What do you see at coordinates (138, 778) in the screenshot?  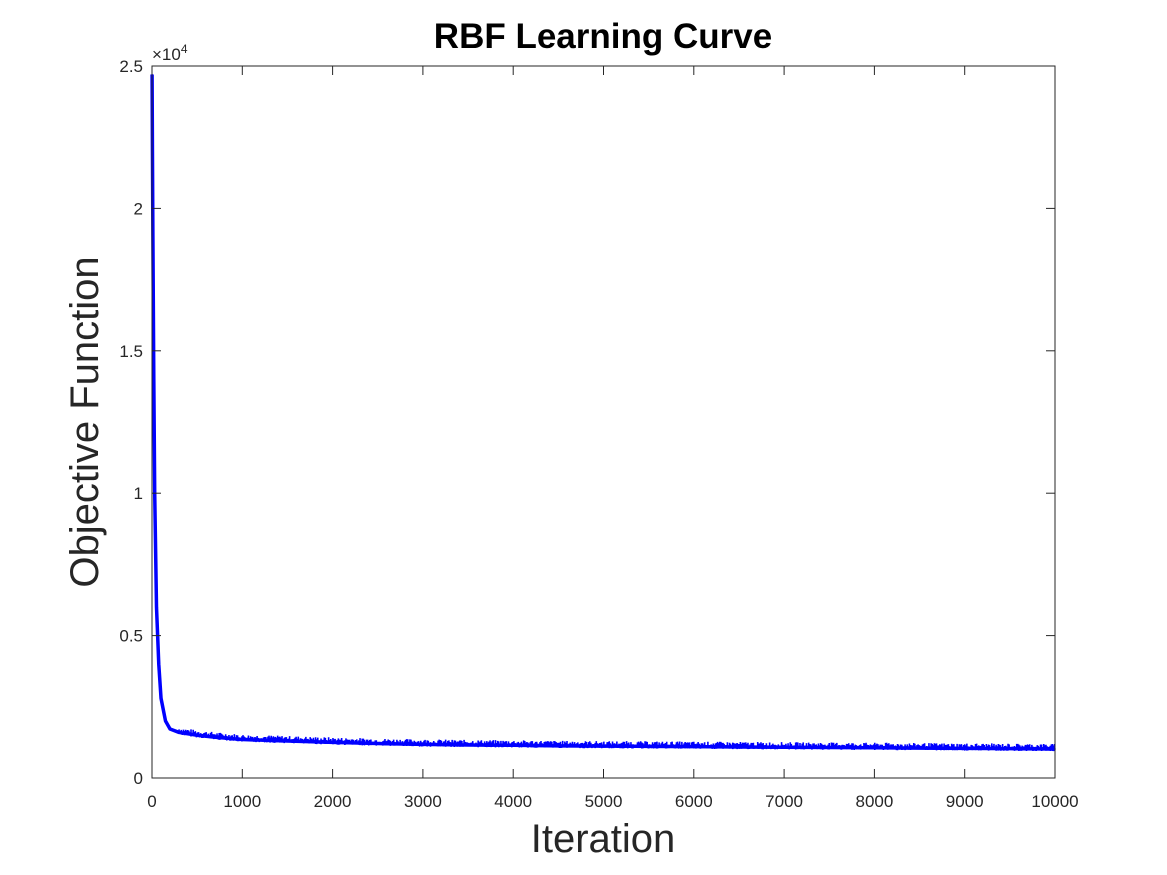 I see `y-tick-label: 0` at bounding box center [138, 778].